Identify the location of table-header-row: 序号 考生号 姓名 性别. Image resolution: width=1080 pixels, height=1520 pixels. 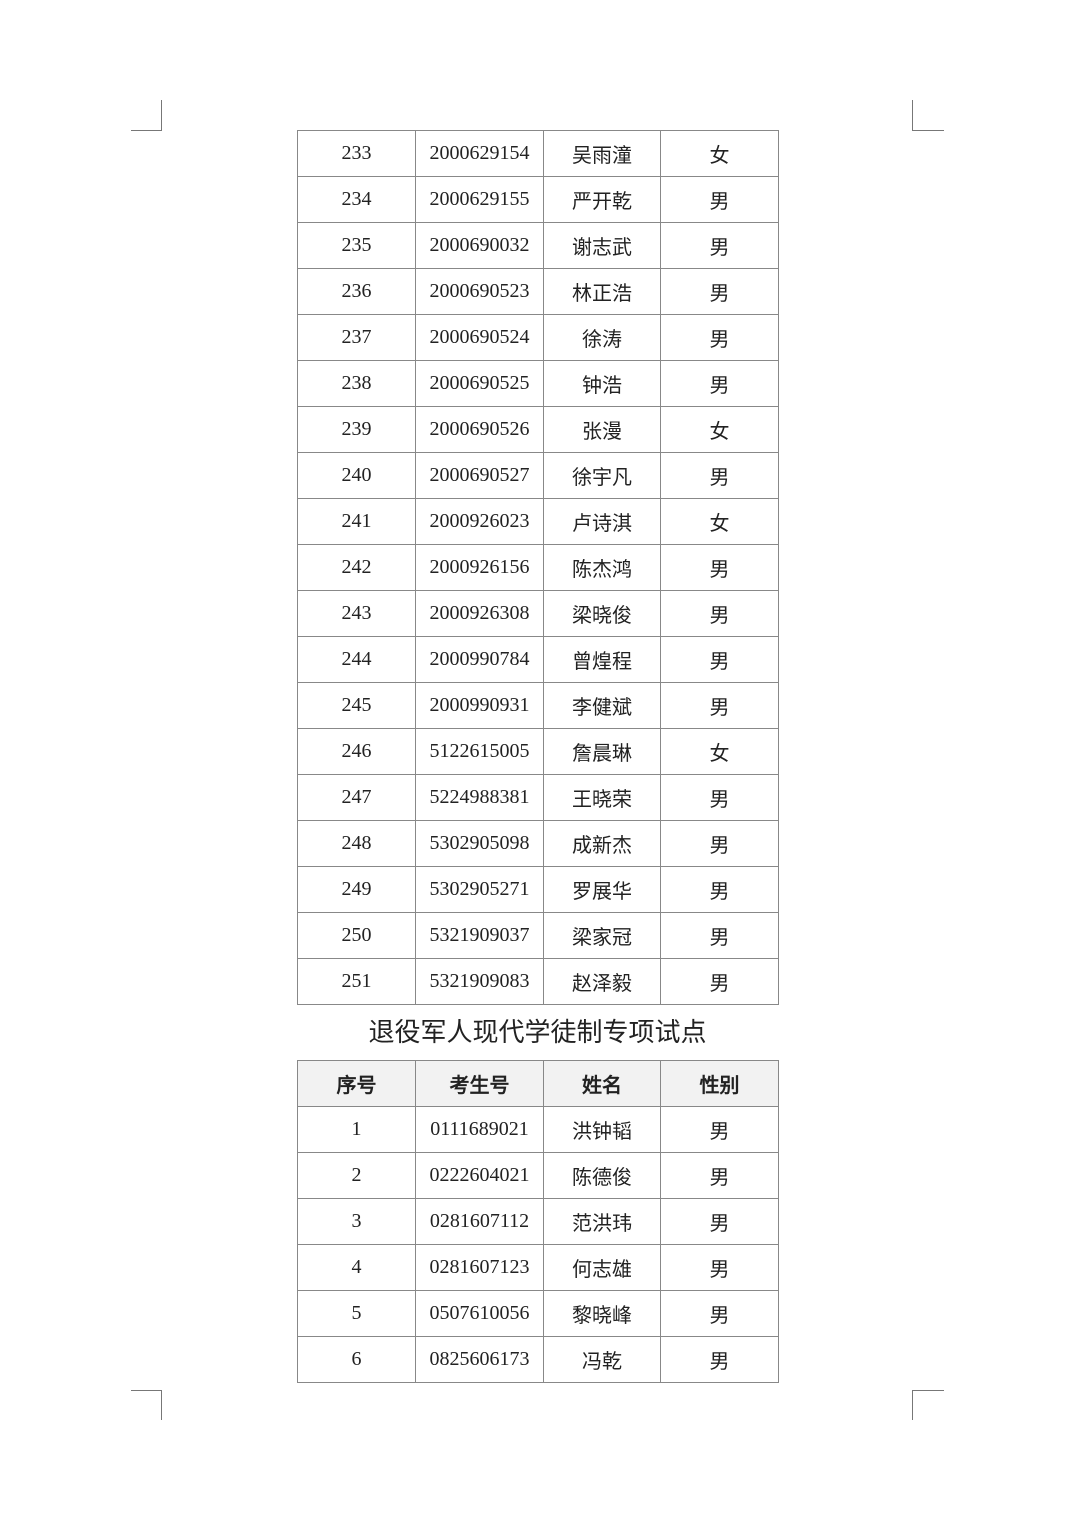
(538, 1083).